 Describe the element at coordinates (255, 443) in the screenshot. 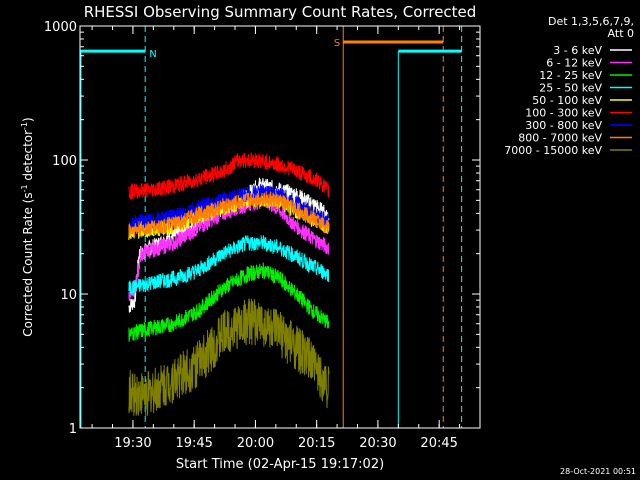

I see `x-tick-label-2: 20:00` at that location.